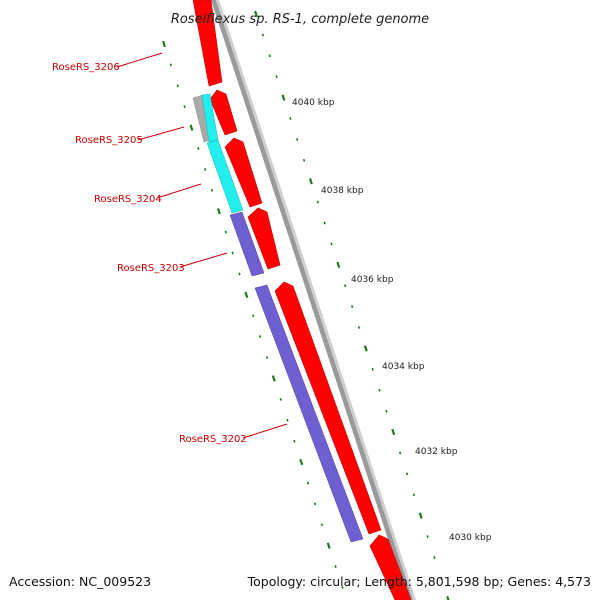 This screenshot has height=600, width=600. I want to click on gene-label-RoseRS_3204: RoseRS_3204, so click(128, 199).